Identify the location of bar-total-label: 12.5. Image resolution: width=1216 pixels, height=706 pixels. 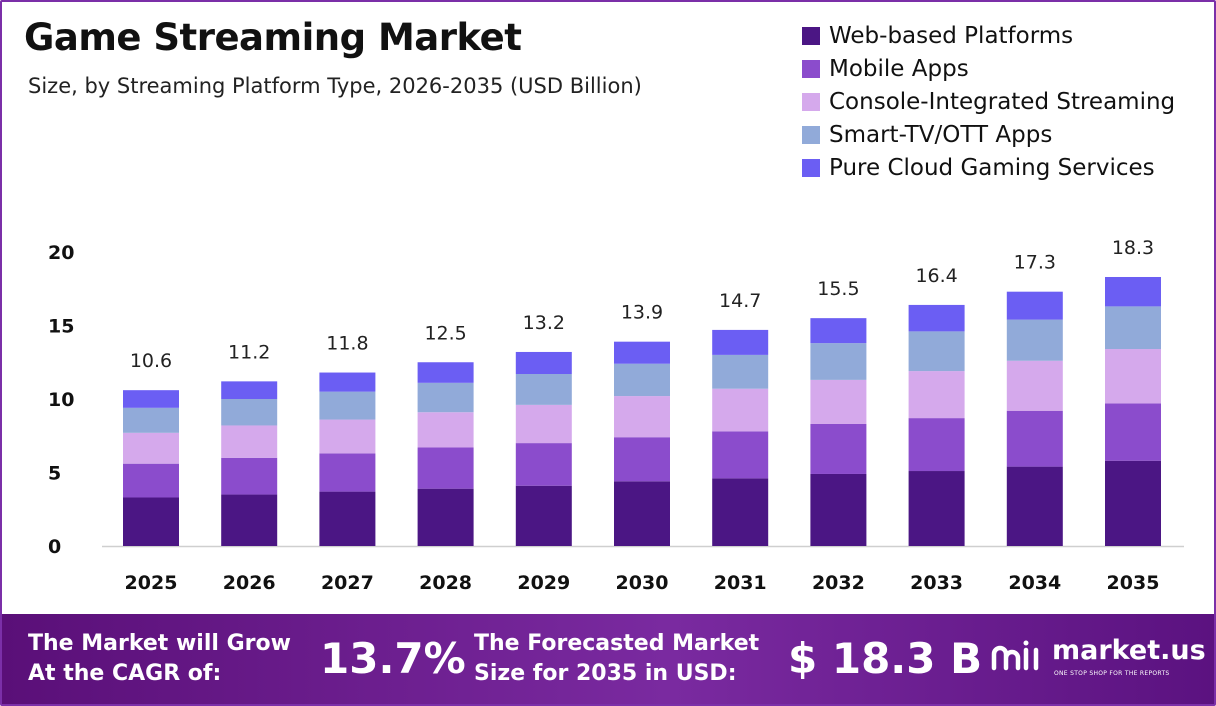
(445, 333).